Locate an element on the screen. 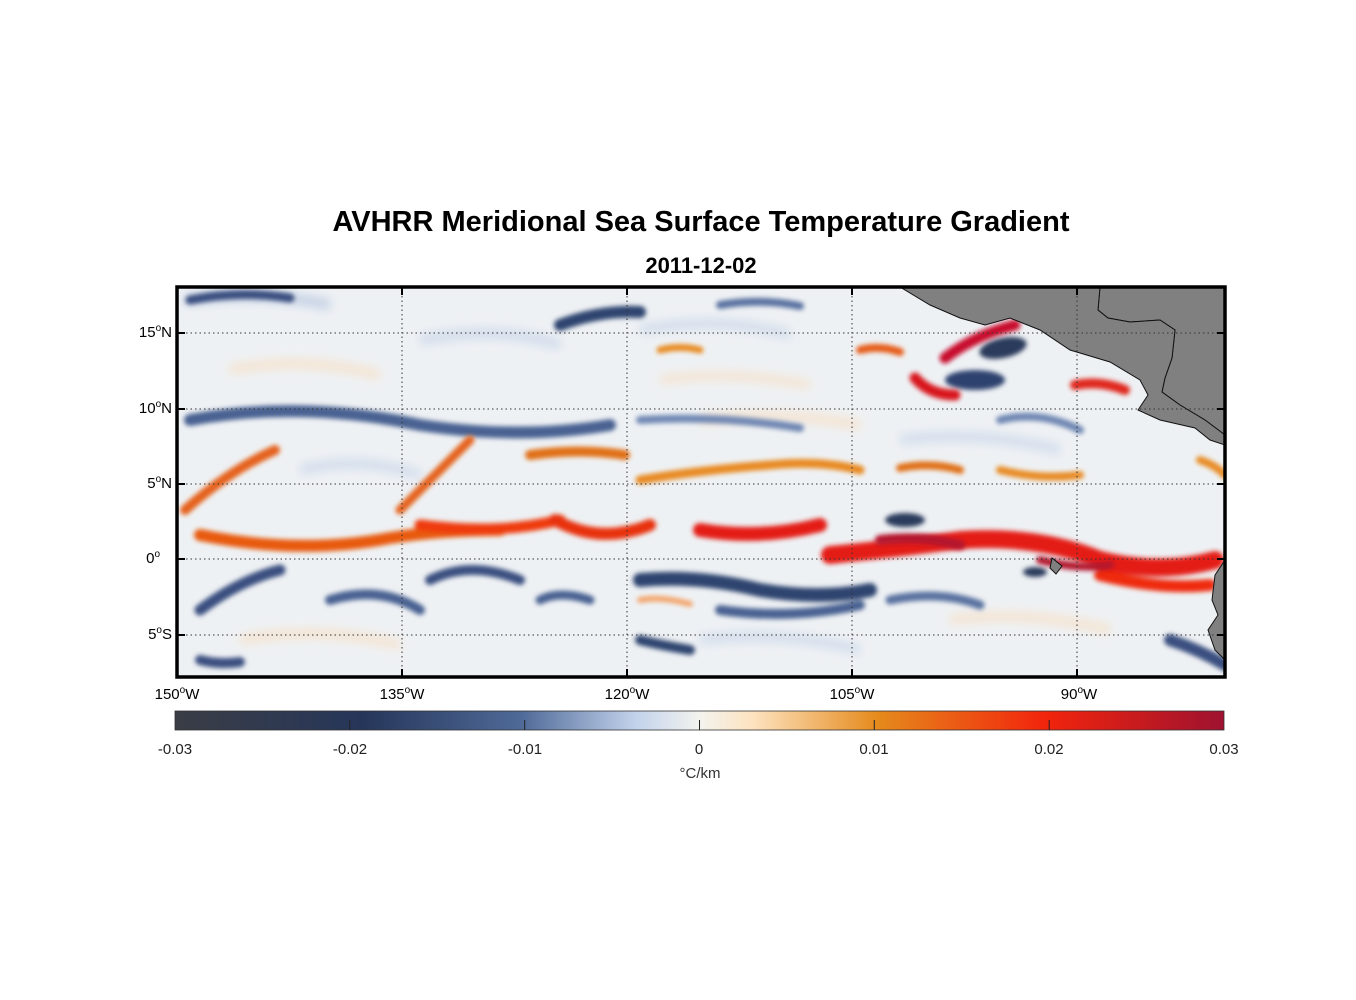  colorbar-label-pos003: 0.03 is located at coordinates (1224, 749).